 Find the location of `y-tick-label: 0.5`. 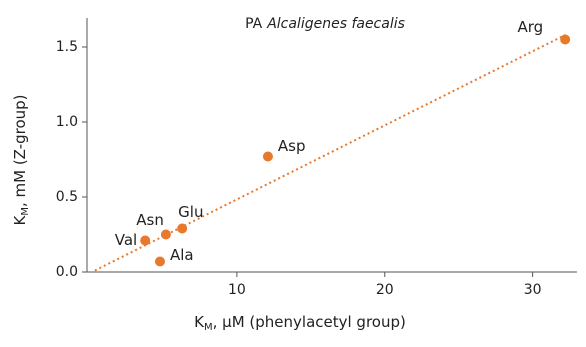

y-tick-label: 0.5 is located at coordinates (67, 197).